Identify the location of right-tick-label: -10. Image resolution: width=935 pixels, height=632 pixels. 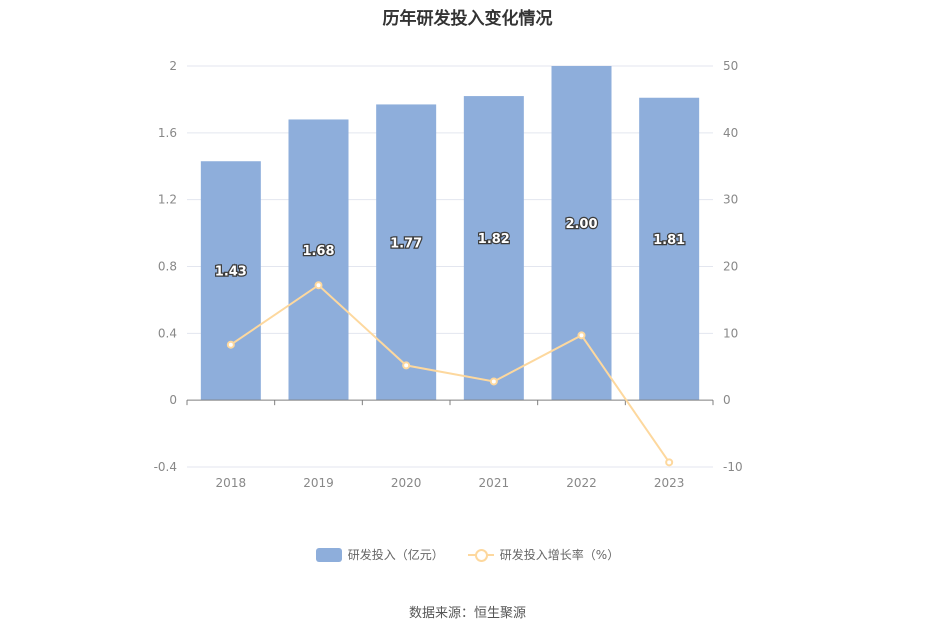
(733, 467).